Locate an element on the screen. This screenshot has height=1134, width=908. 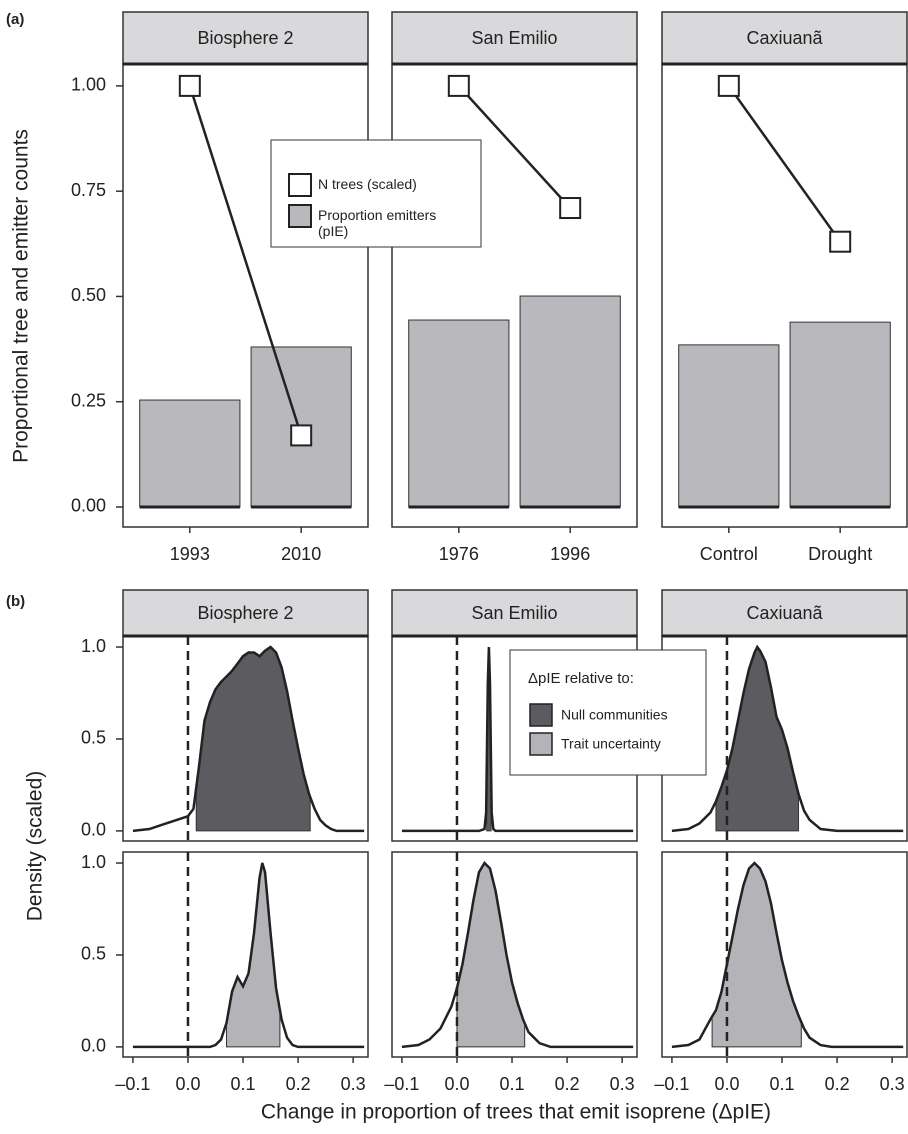
panel-label: (b) is located at coordinates (15, 601).